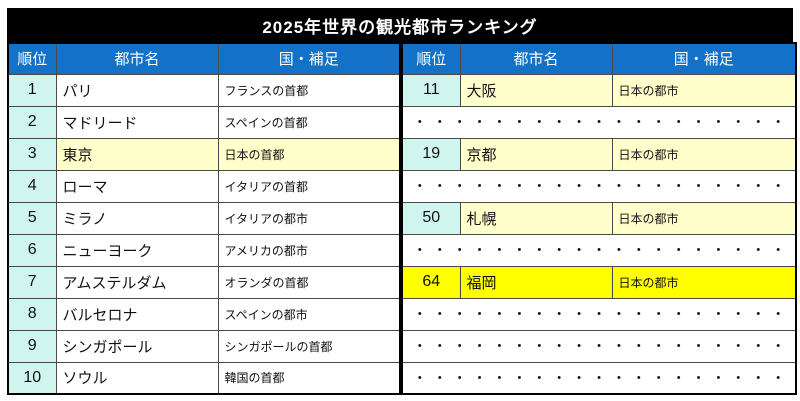 This screenshot has height=401, width=800. I want to click on rank-cell: 50, so click(431, 218).